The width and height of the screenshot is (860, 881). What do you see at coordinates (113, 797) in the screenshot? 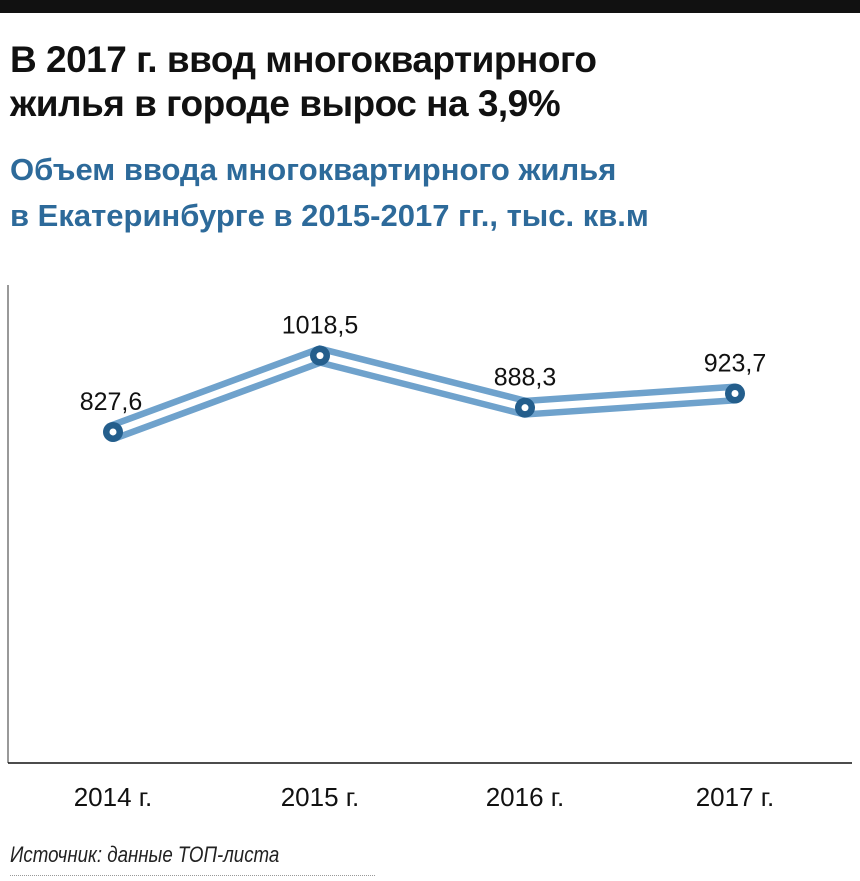
I see `x-tick-label: 2014 г.` at bounding box center [113, 797].